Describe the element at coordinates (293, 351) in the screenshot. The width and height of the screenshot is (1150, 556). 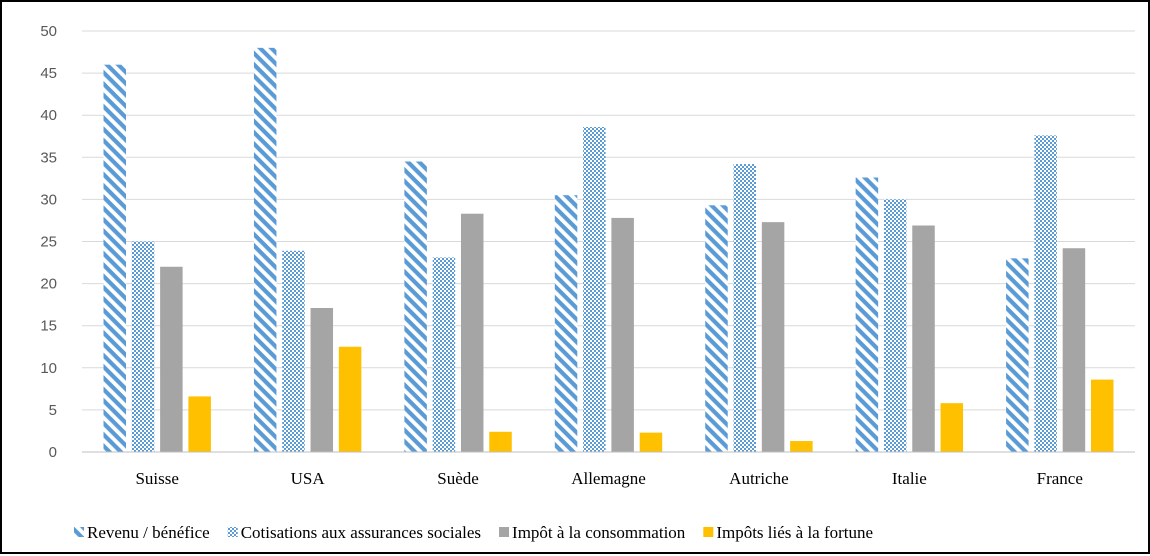
I see `bar-usa-cotisations-aux-assurances-sociales` at that location.